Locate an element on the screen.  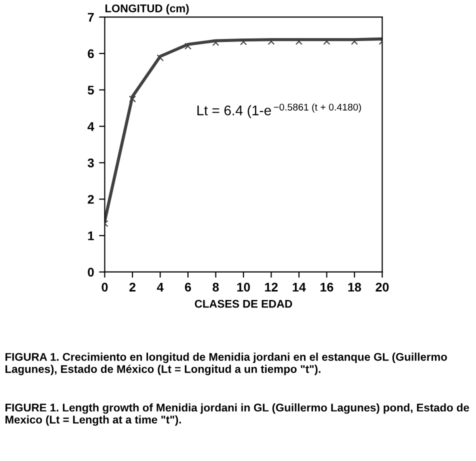
text: FIGURA 1. Crecimiento en longitud de Menidia jordani en el estanque GL (Guillermo Lagunes), Estado de México (Lt = Longitud a un tiempo "t"). is located at coordinates (226, 364).